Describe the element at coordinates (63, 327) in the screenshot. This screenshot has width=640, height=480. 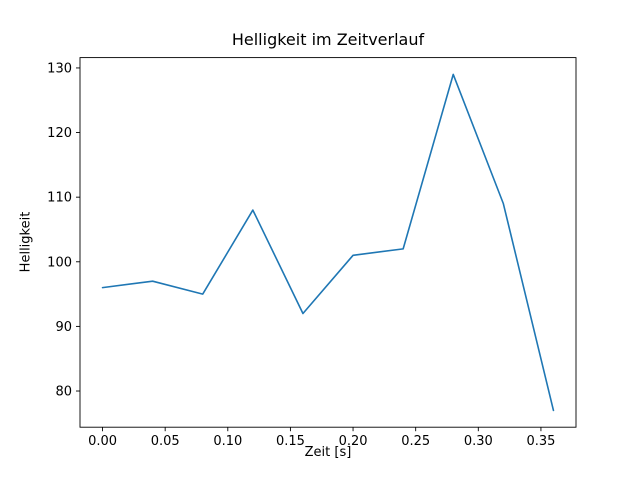
I see `y-tick-label: 90` at that location.